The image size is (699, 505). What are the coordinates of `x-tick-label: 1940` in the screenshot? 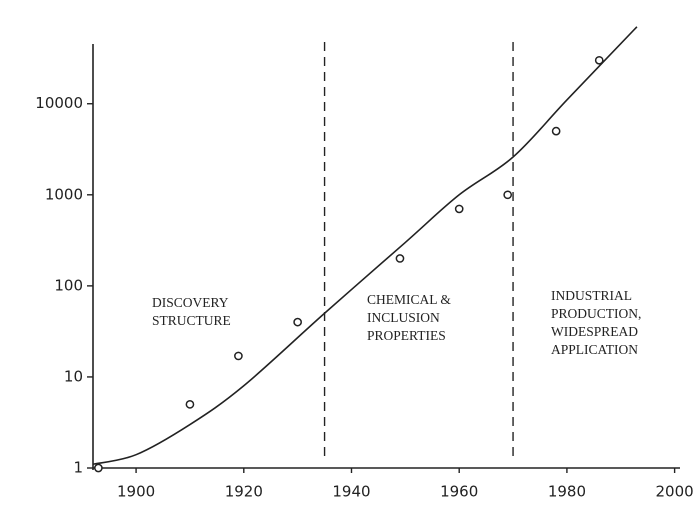 It's located at (351, 492).